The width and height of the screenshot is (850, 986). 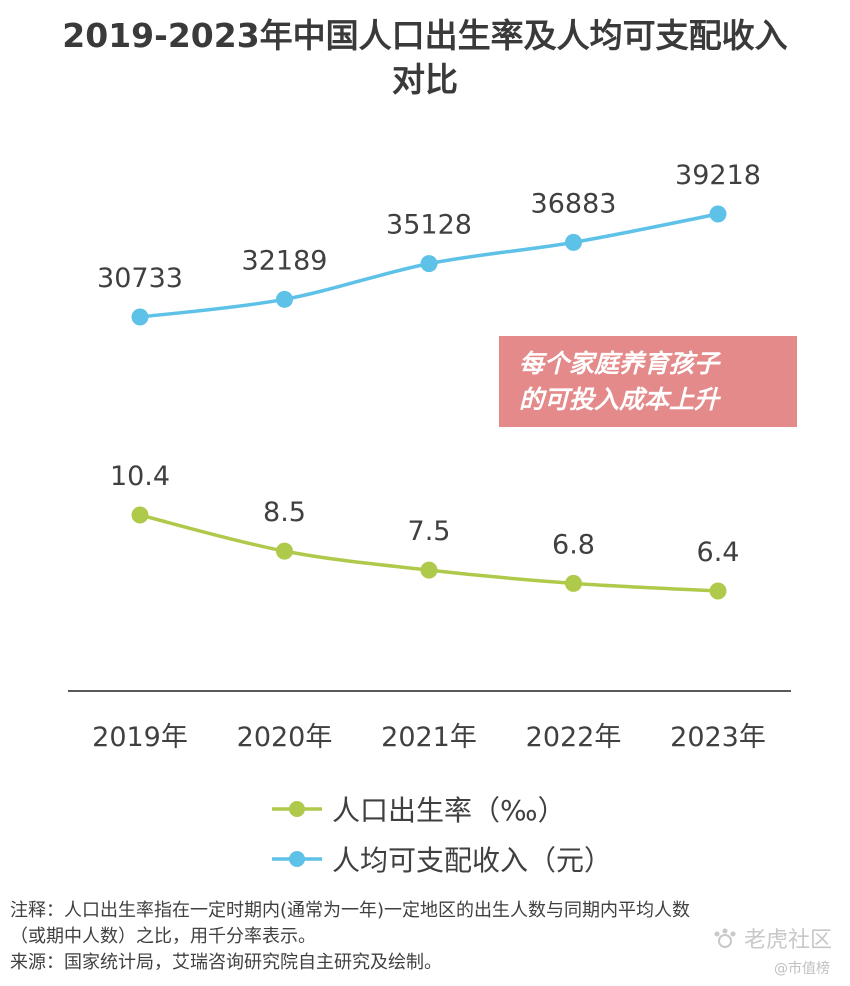 I want to click on callout-box: 每个家庭养育孩子 的可投入成本上升, so click(x=648, y=381).